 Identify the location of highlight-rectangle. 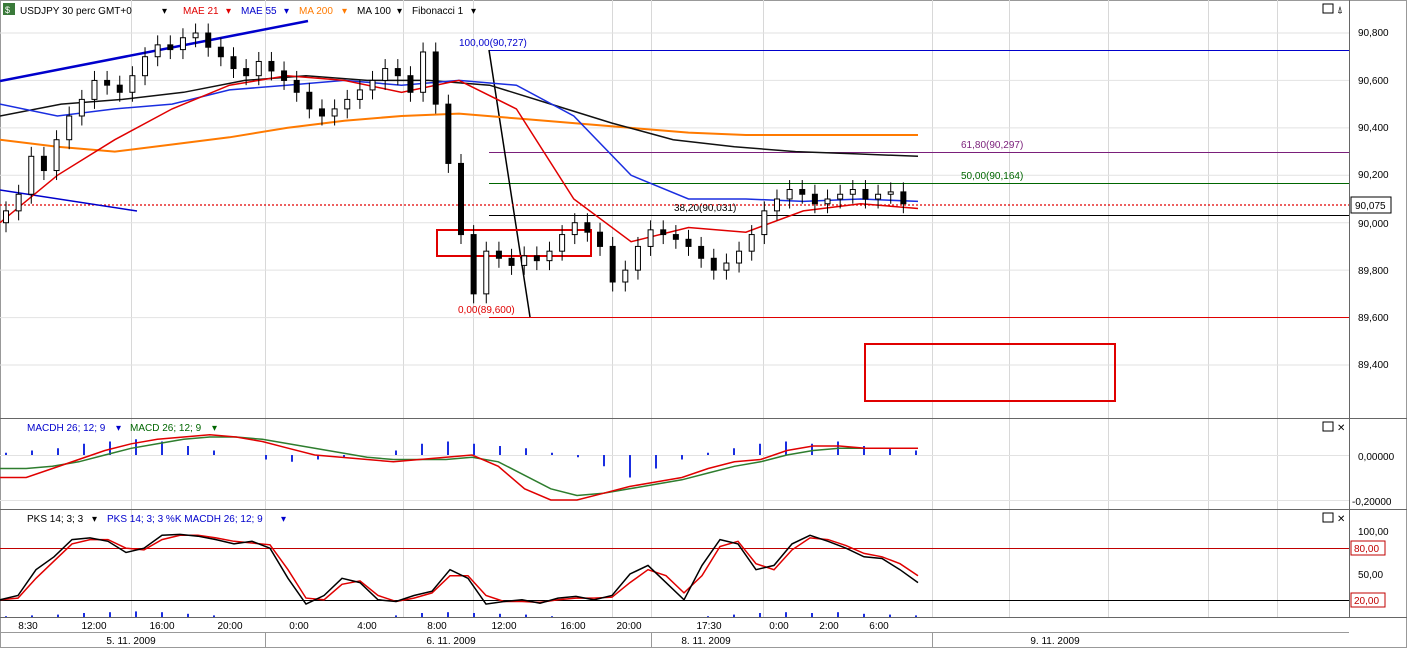
(514, 243).